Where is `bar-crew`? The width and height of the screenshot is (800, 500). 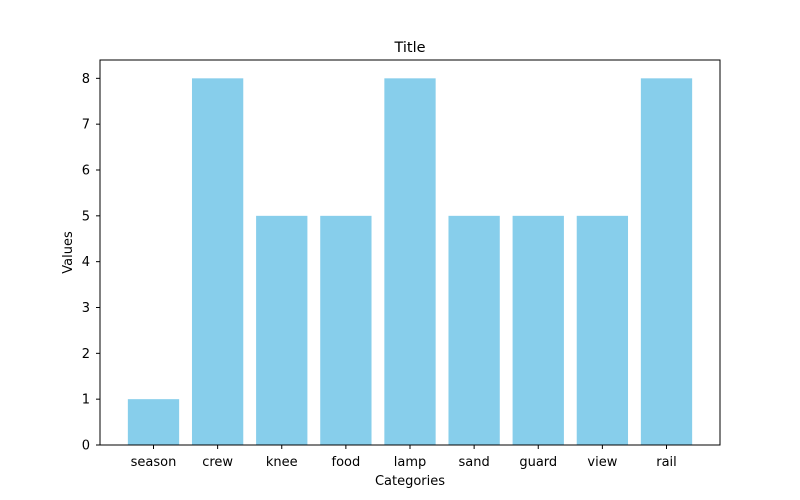
bar-crew is located at coordinates (217, 261).